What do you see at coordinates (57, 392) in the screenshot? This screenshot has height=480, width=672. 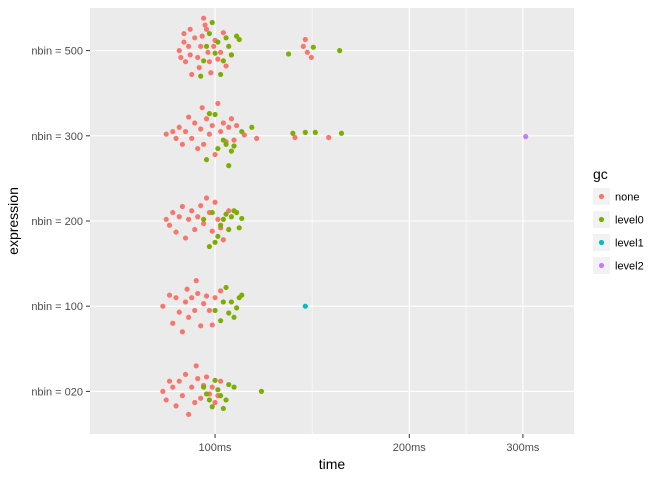 I see `y-tick-label-0: nbin = 020` at bounding box center [57, 392].